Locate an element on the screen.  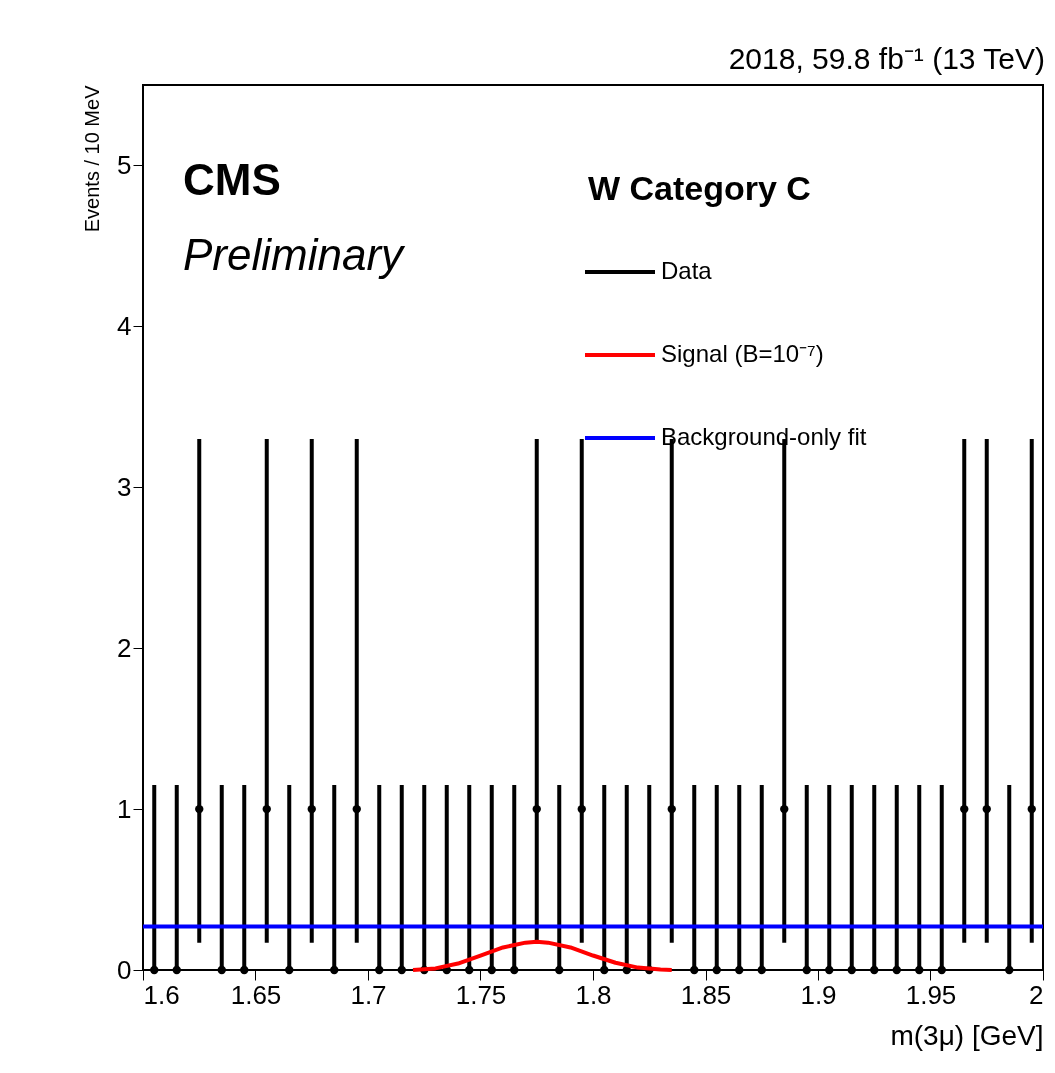
x-tick-label: 1.75 is located at coordinates (481, 994).